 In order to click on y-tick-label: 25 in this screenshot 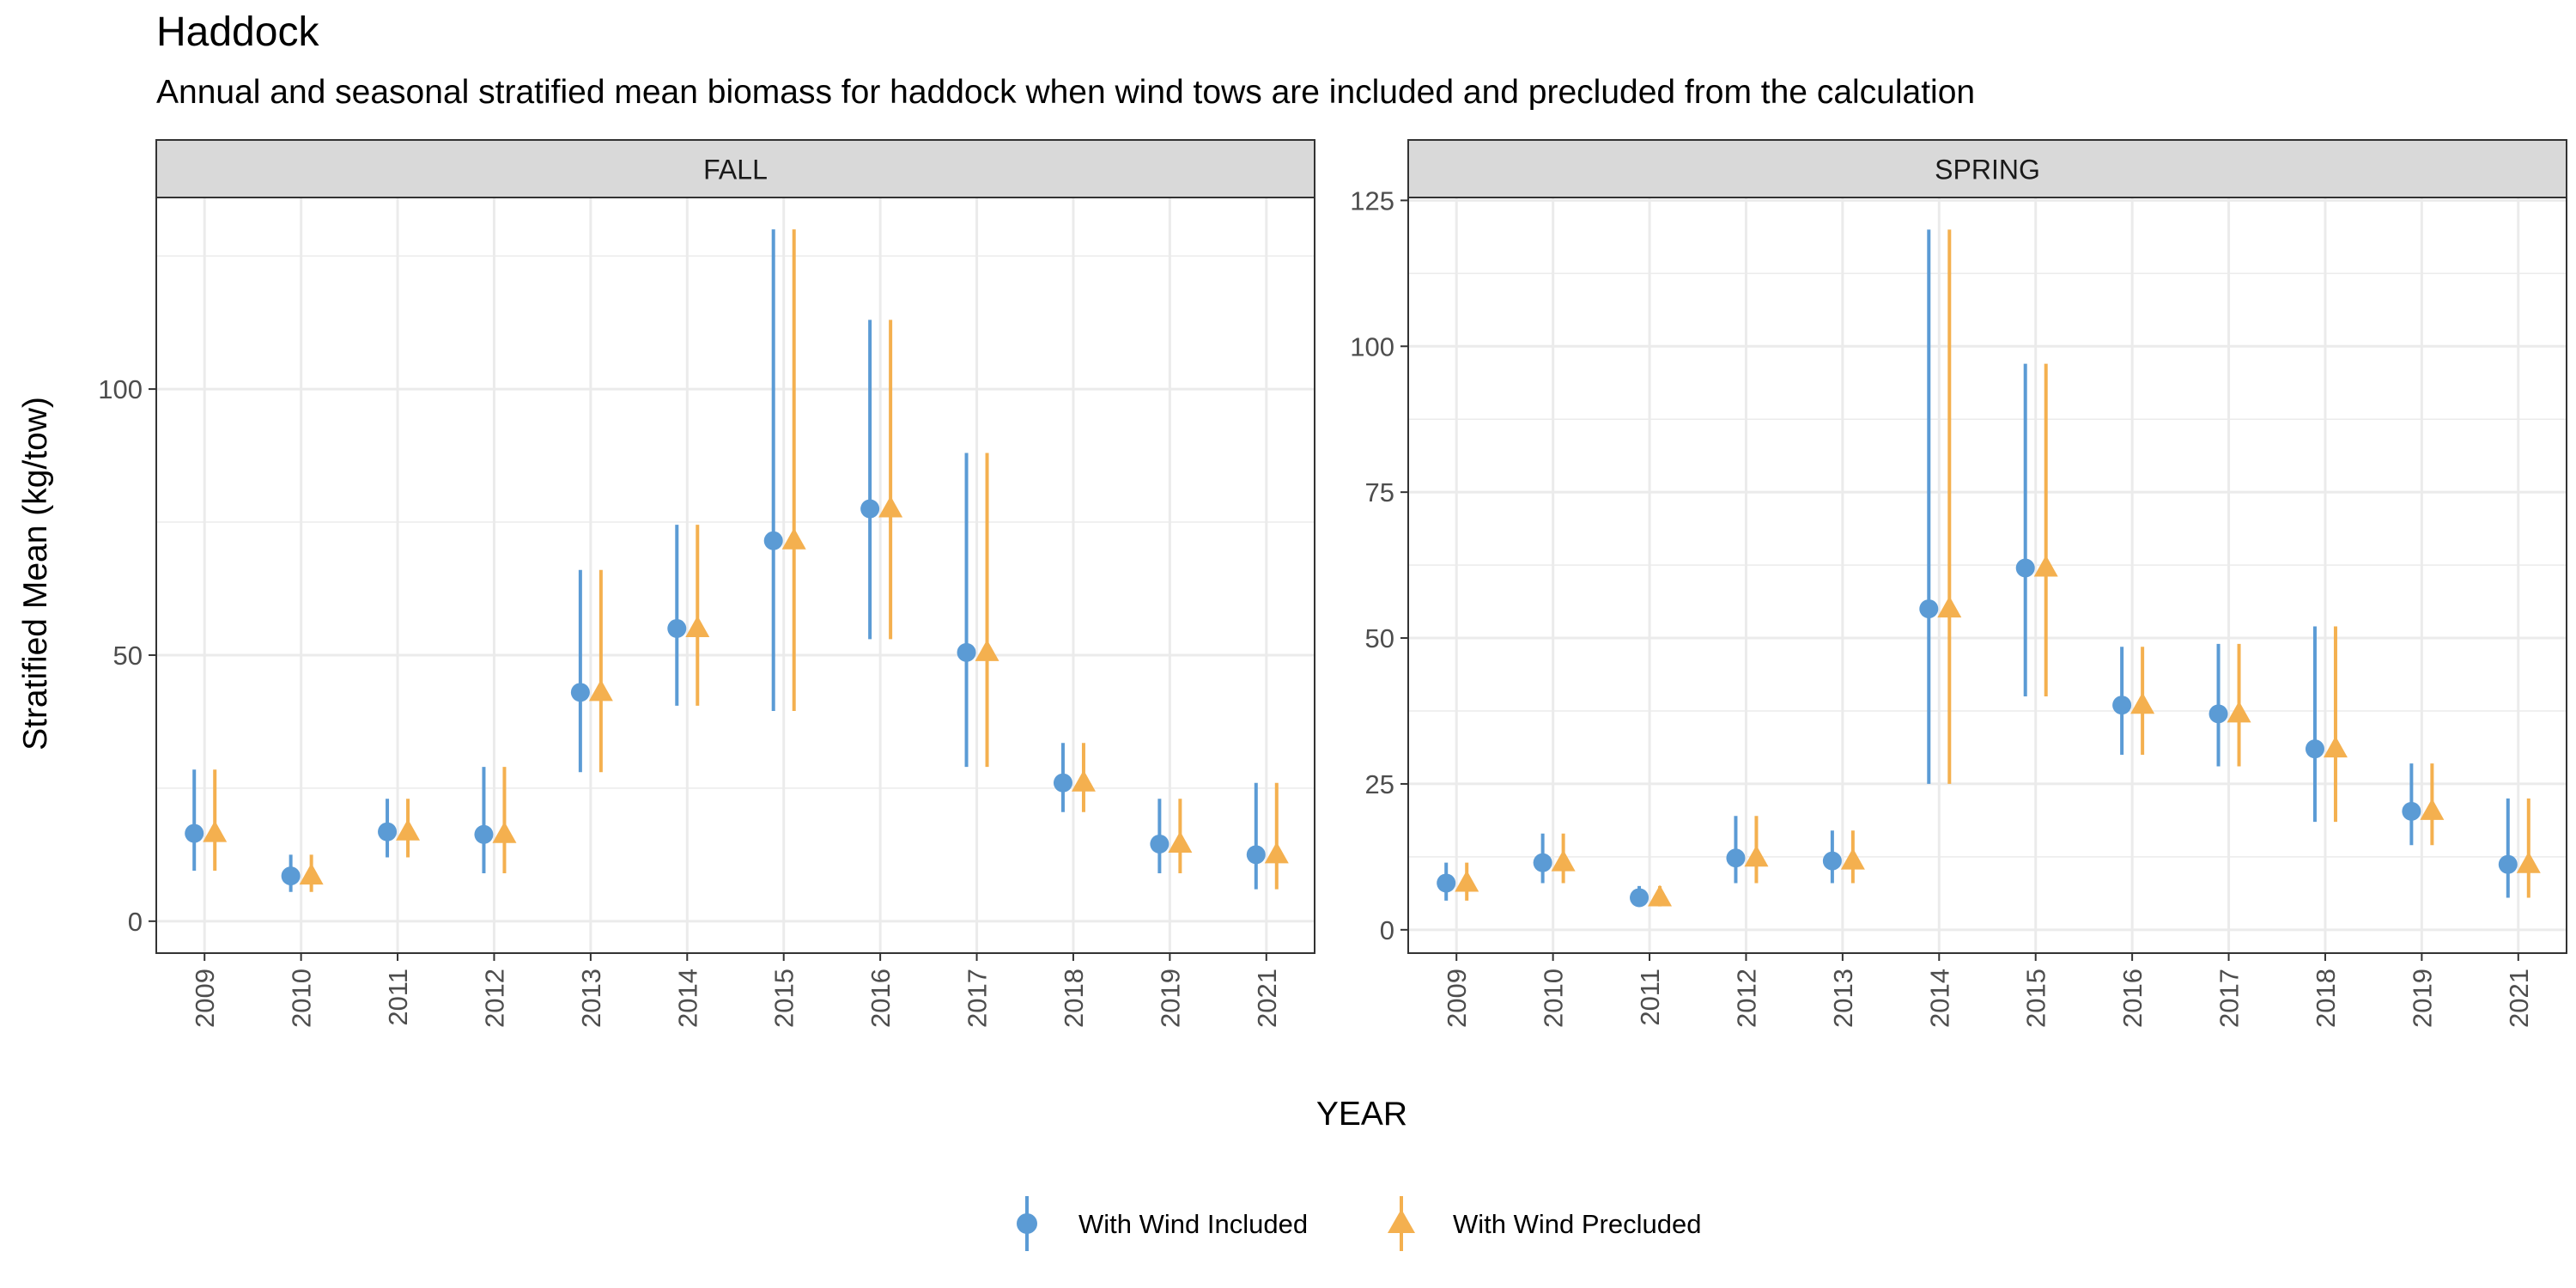, I will do `click(1379, 784)`.